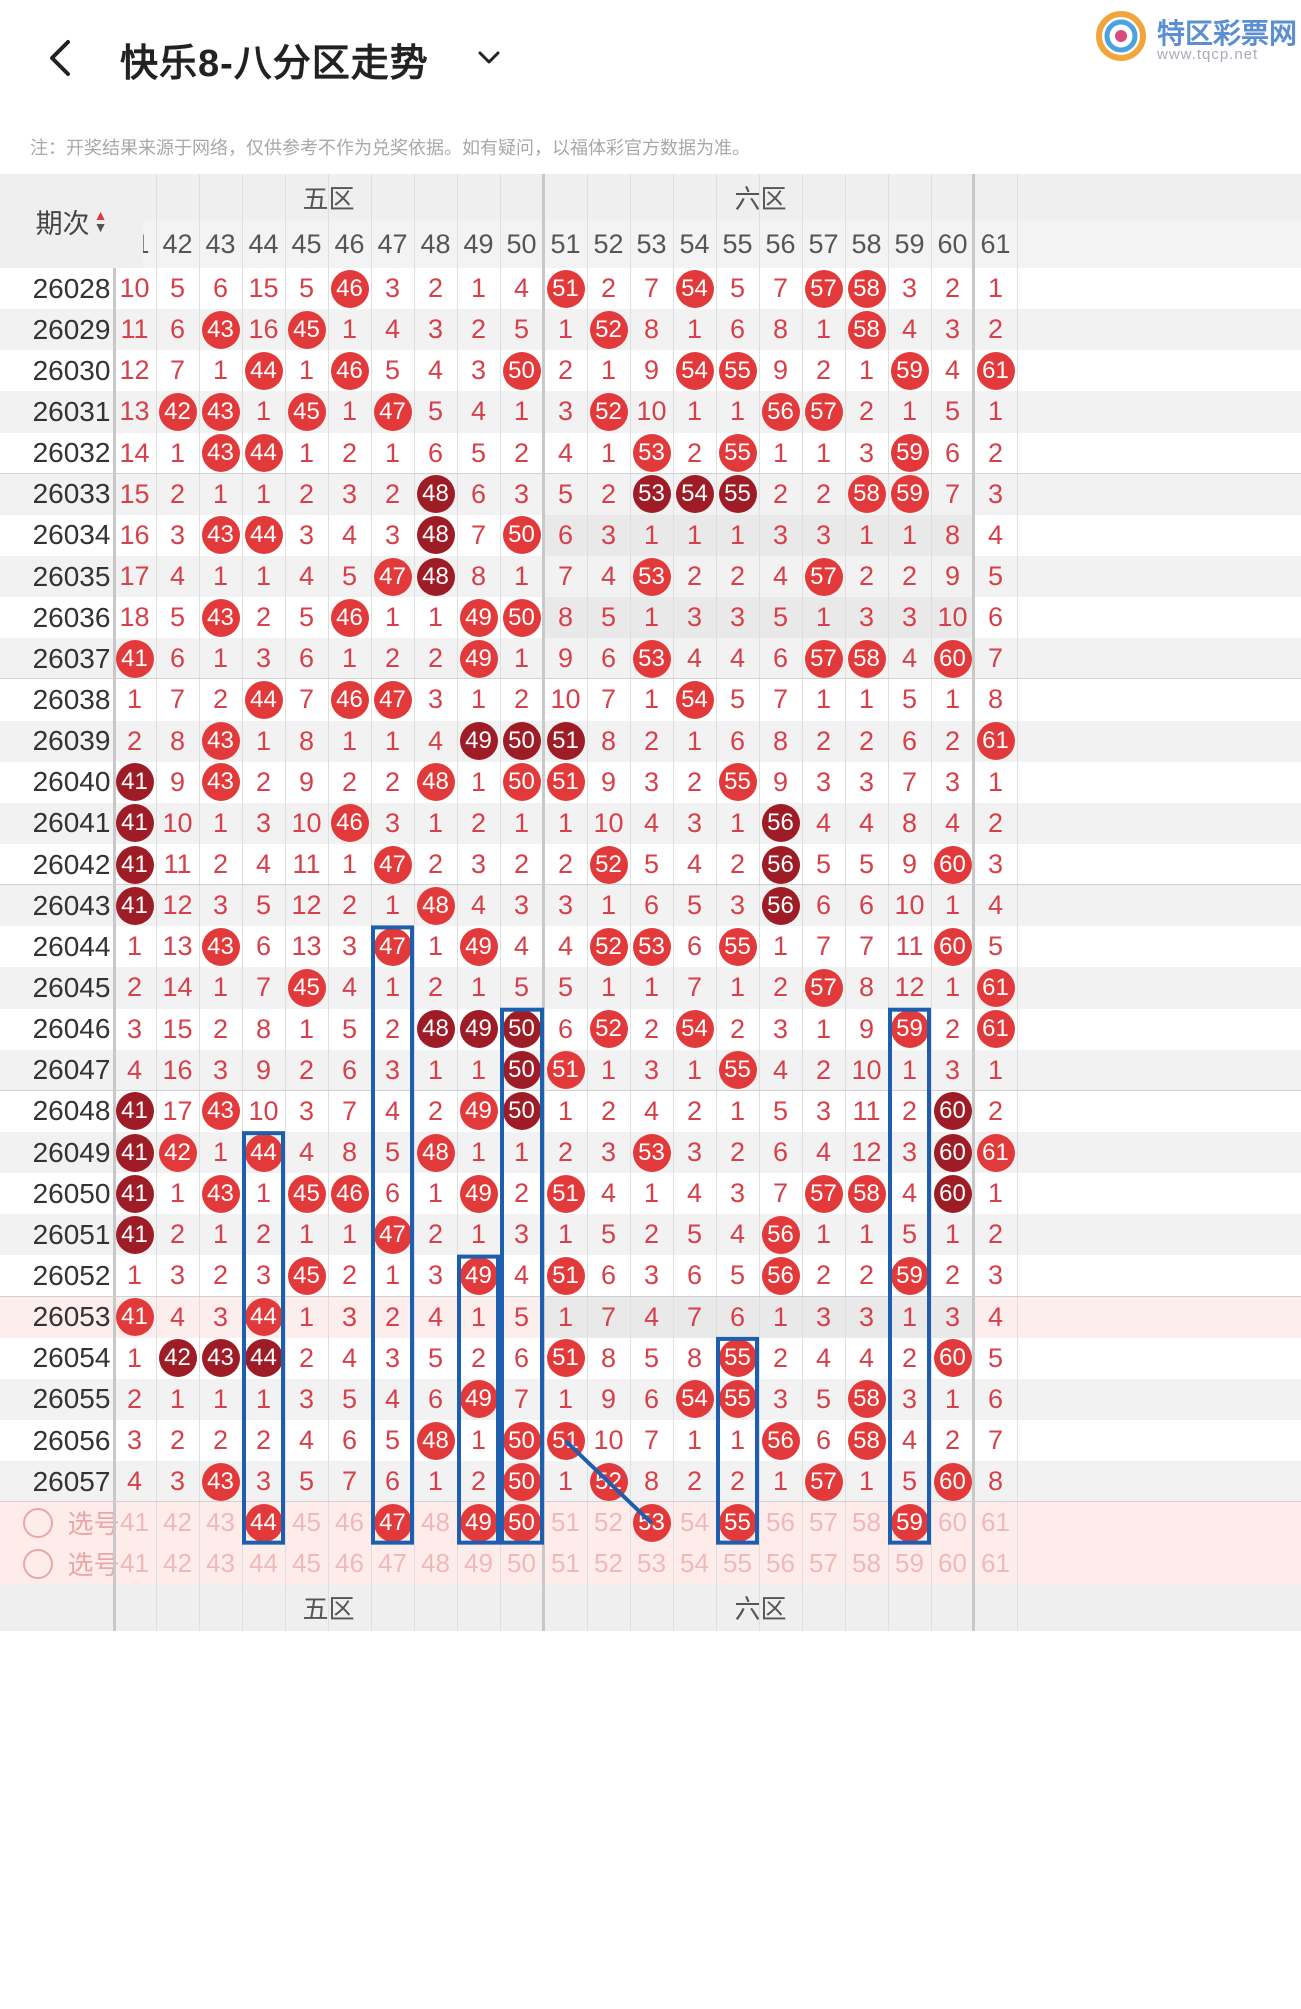 This screenshot has height=2009, width=1301. What do you see at coordinates (737, 1522) in the screenshot?
I see `selected-number-ball: 55` at bounding box center [737, 1522].